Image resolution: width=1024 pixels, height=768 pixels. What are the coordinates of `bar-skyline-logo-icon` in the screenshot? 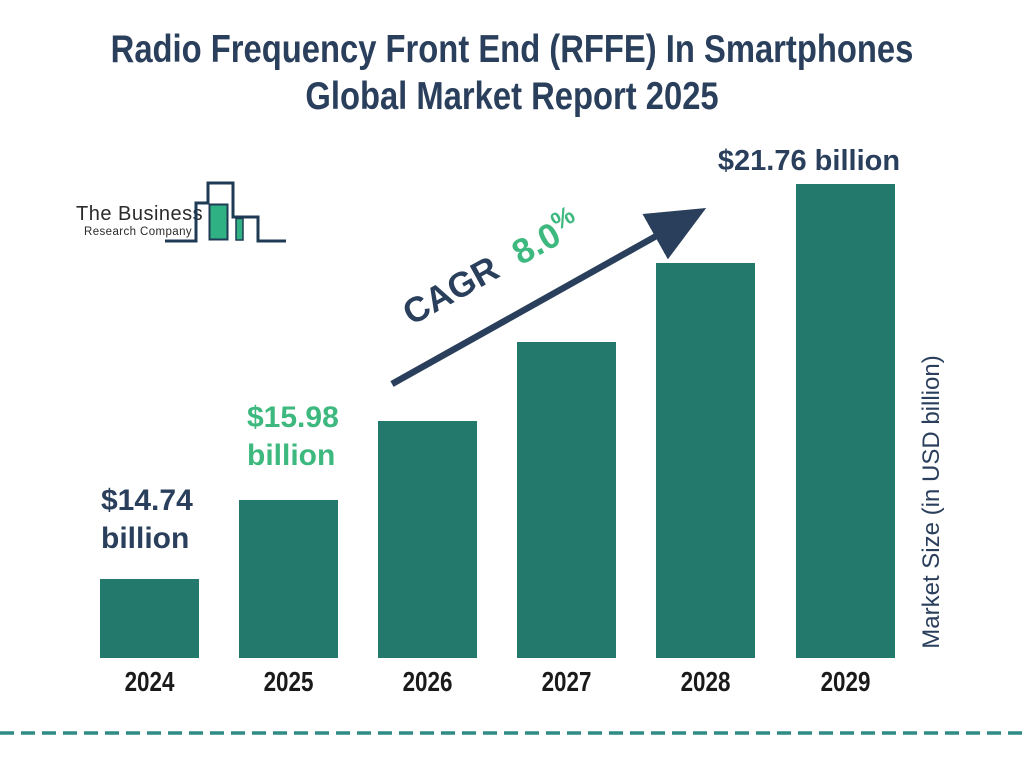 It's located at (225, 212).